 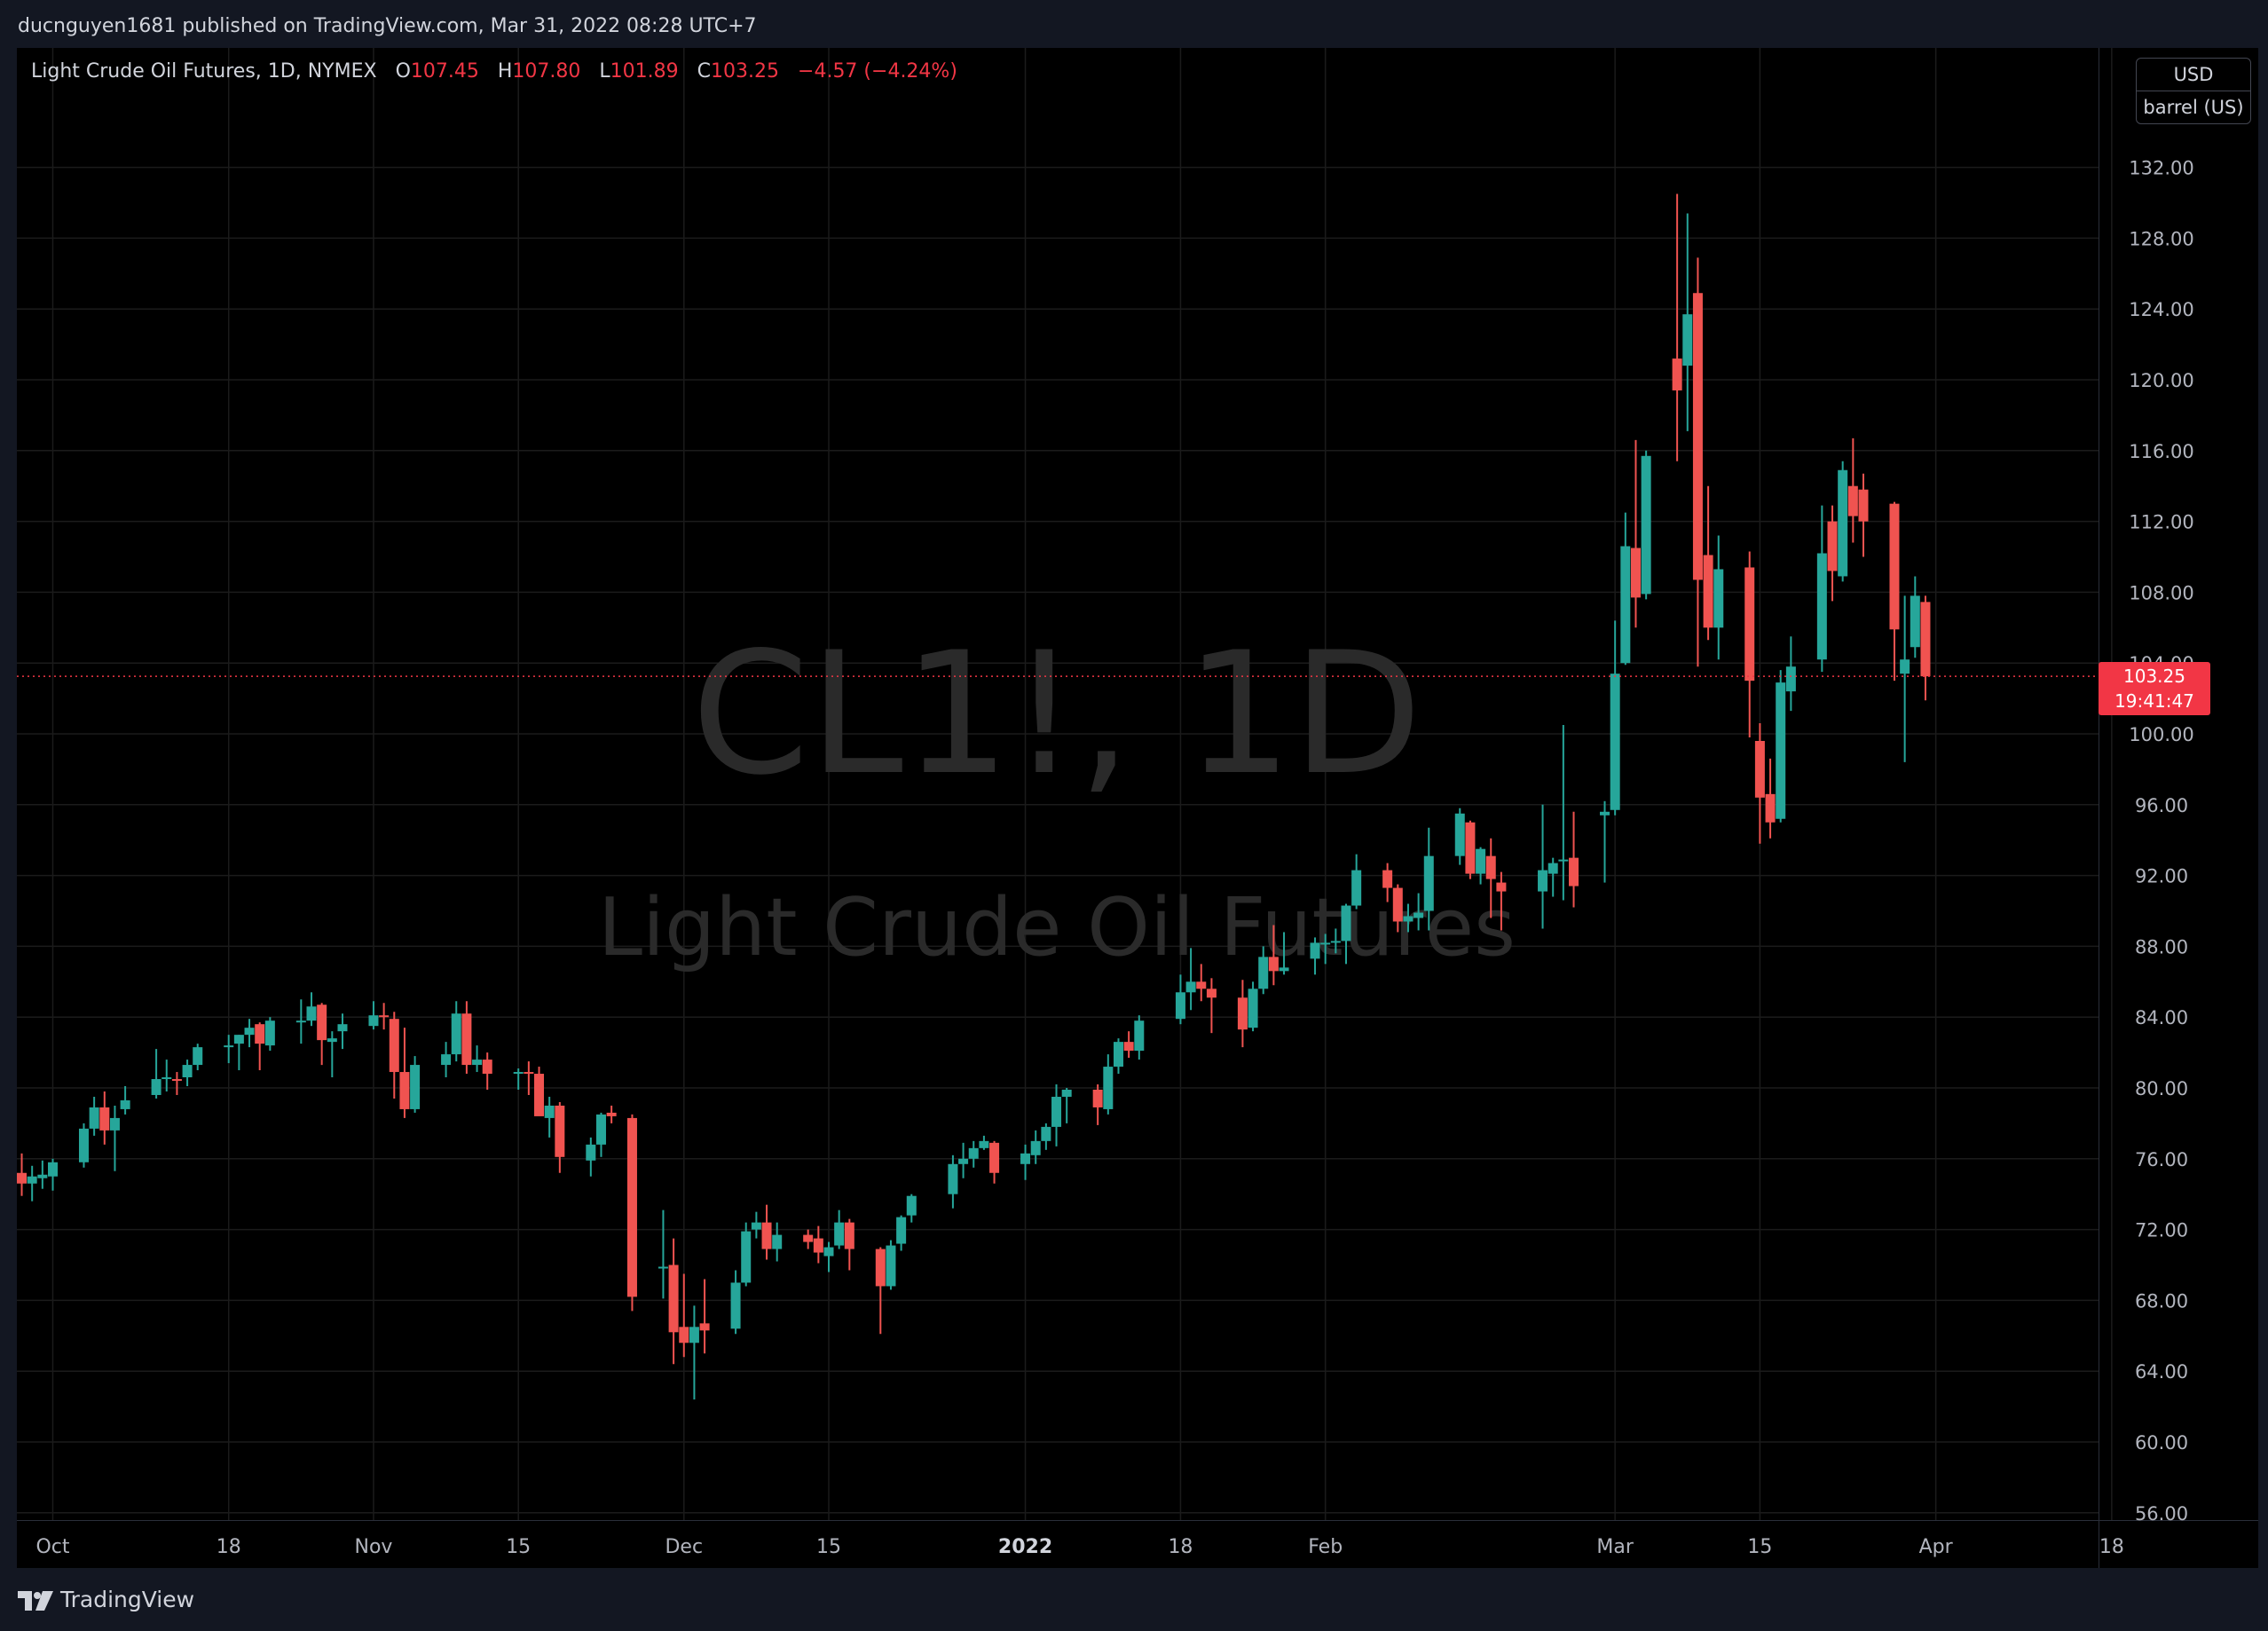 I want to click on currency-unit-selector: USD barrel (US), so click(x=2193, y=91).